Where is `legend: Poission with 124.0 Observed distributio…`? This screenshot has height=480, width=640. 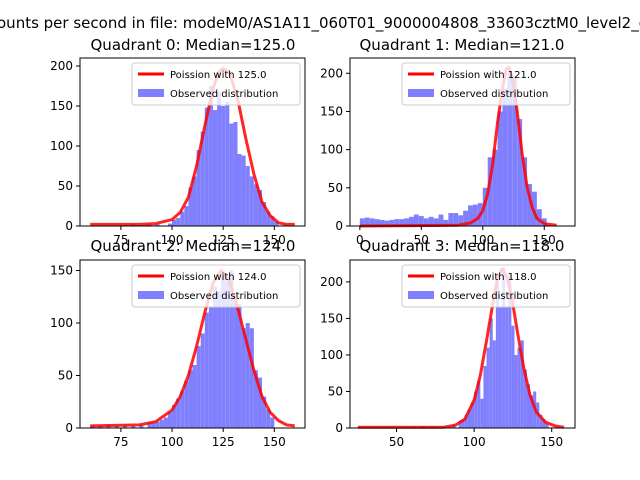
legend: Poission with 124.0 Observed distributio… is located at coordinates (216, 286).